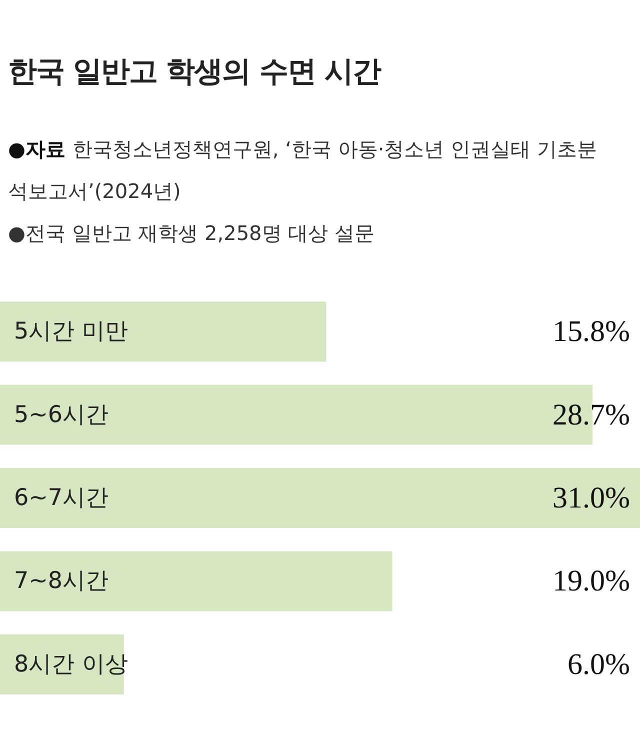  What do you see at coordinates (303, 170) in the screenshot?
I see `text: ●자료 한국청소년정책연구원, ‘한국 아동·청소년 인권실태 기초분석보고서’(2024년)` at bounding box center [303, 170].